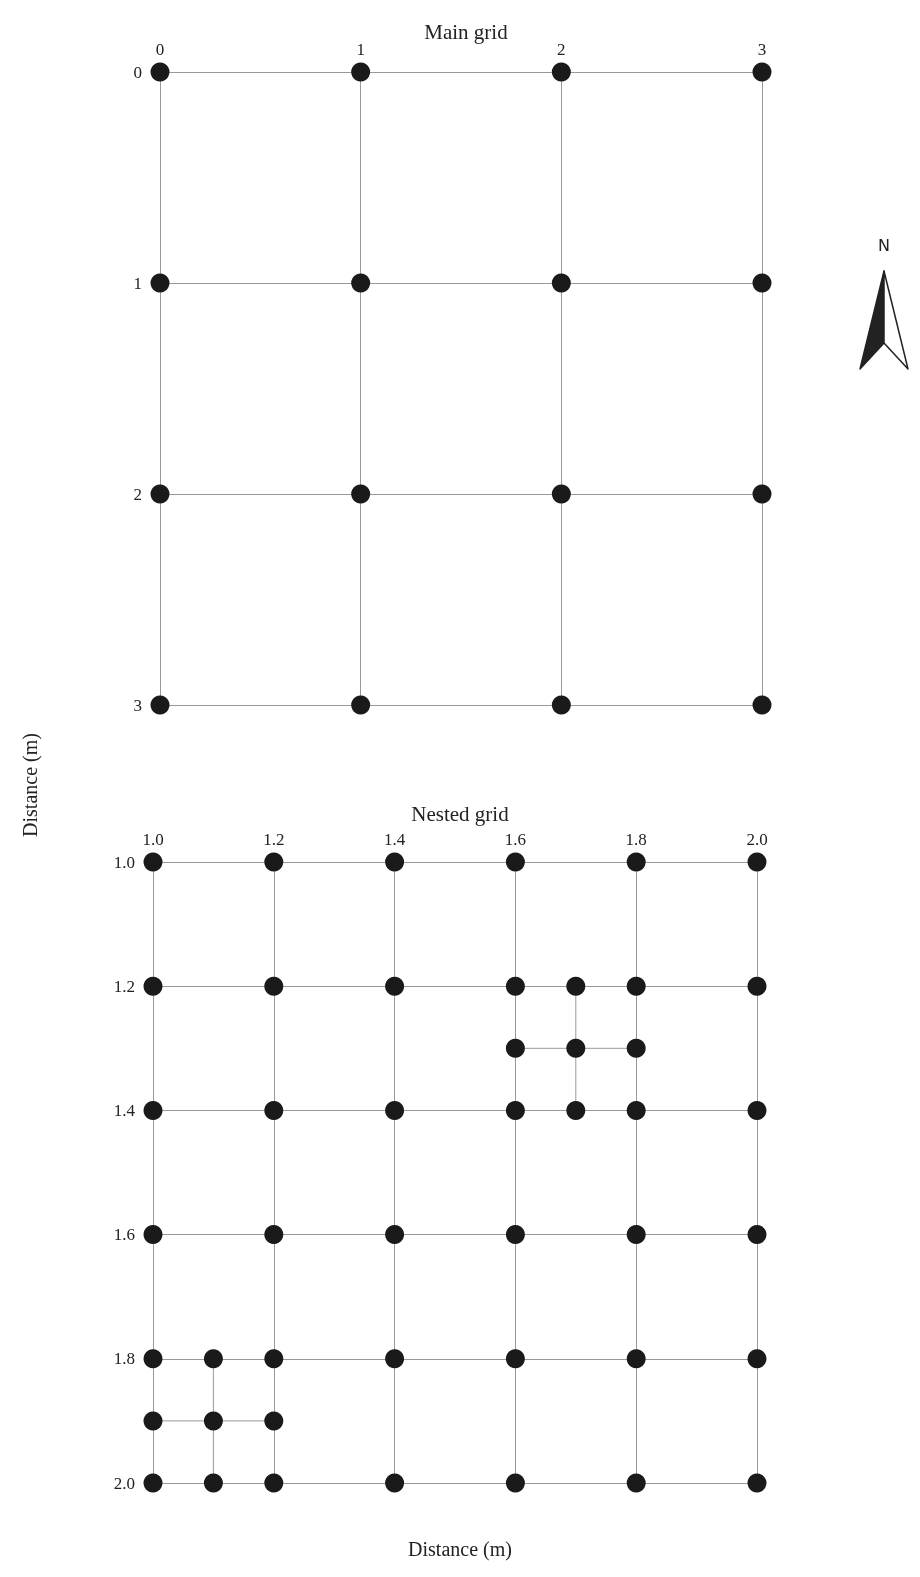  What do you see at coordinates (515, 839) in the screenshot?
I see `x-tick-label: 1.6` at bounding box center [515, 839].